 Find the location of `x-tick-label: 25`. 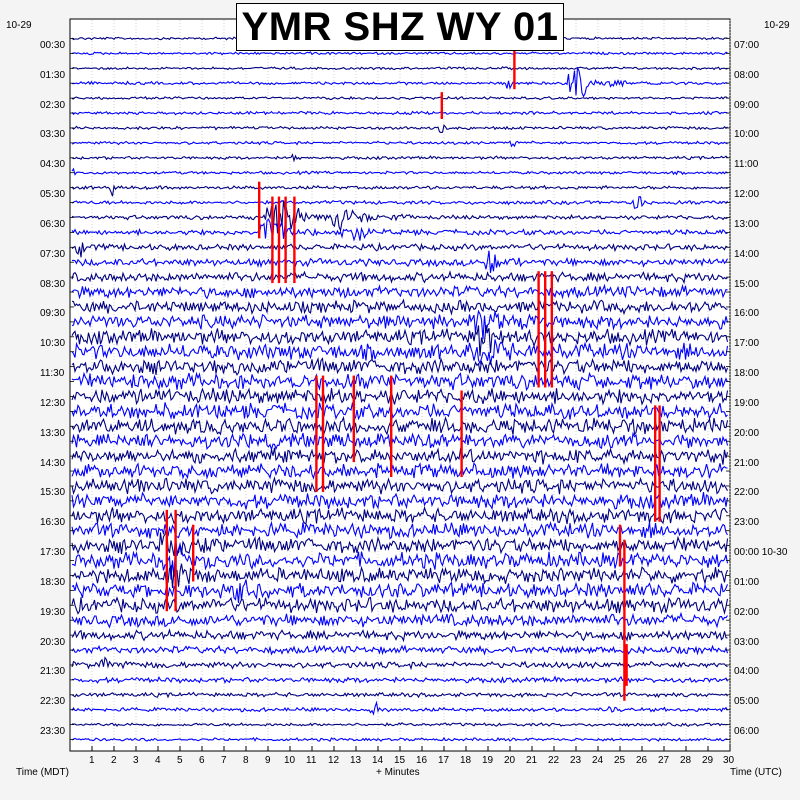

x-tick-label: 25 is located at coordinates (620, 760).